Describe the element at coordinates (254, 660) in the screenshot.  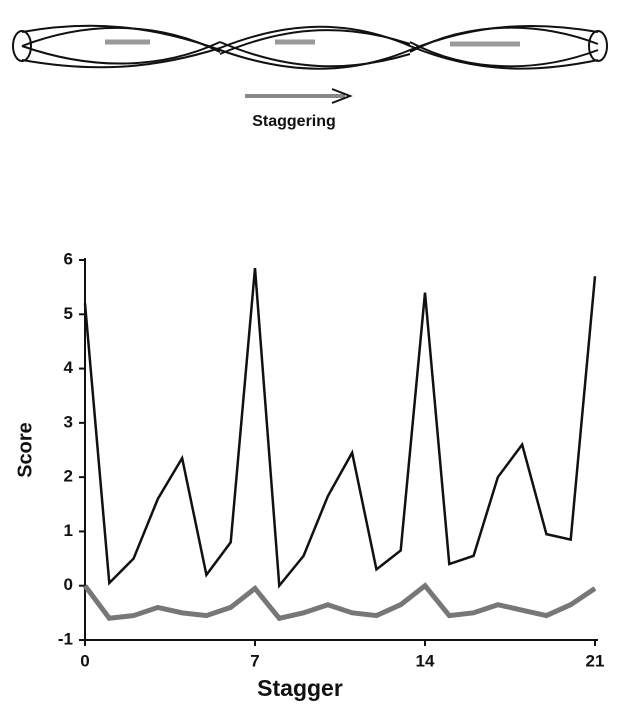
I see `x-tick-label: 7` at that location.